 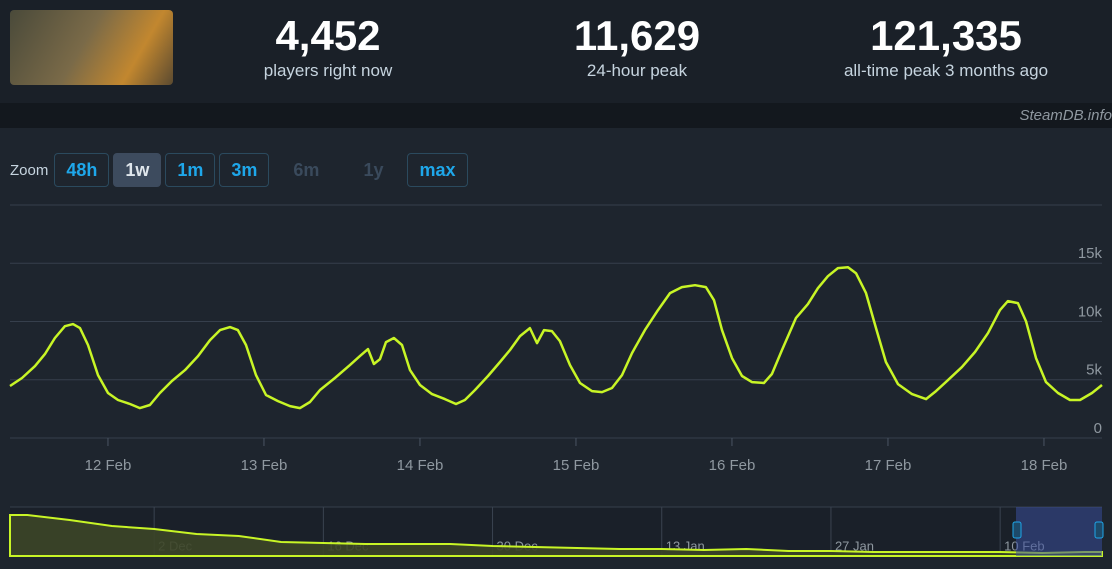 I want to click on navigator-label: 27 Jan, so click(x=854, y=545).